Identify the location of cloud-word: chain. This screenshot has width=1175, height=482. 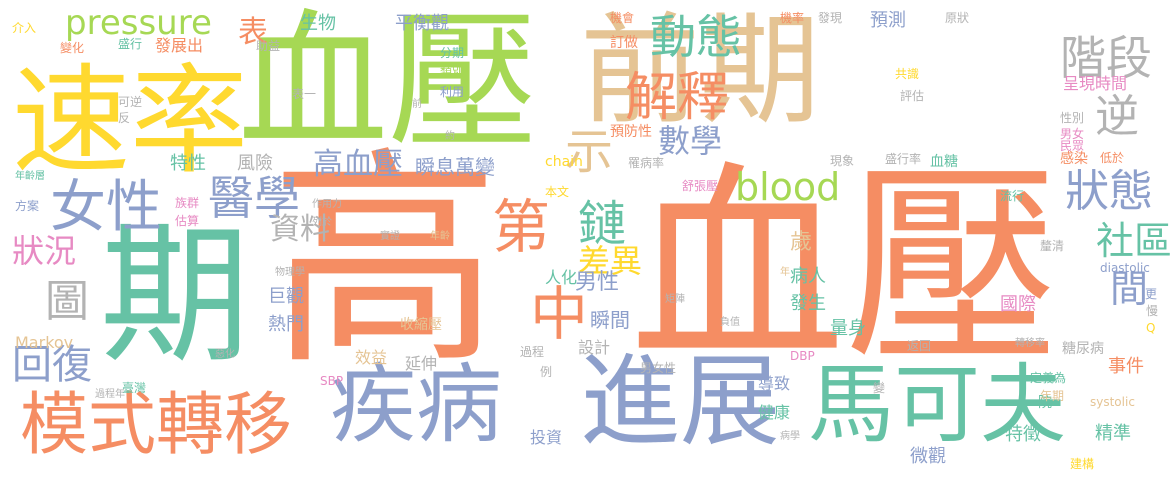
(564, 162).